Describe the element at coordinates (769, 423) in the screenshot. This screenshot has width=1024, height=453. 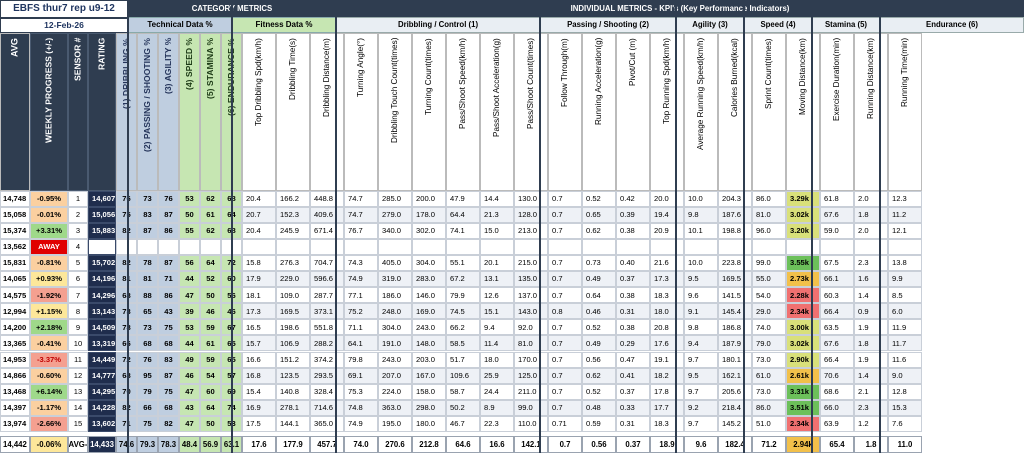
I see `data-cell: 51.0` at that location.